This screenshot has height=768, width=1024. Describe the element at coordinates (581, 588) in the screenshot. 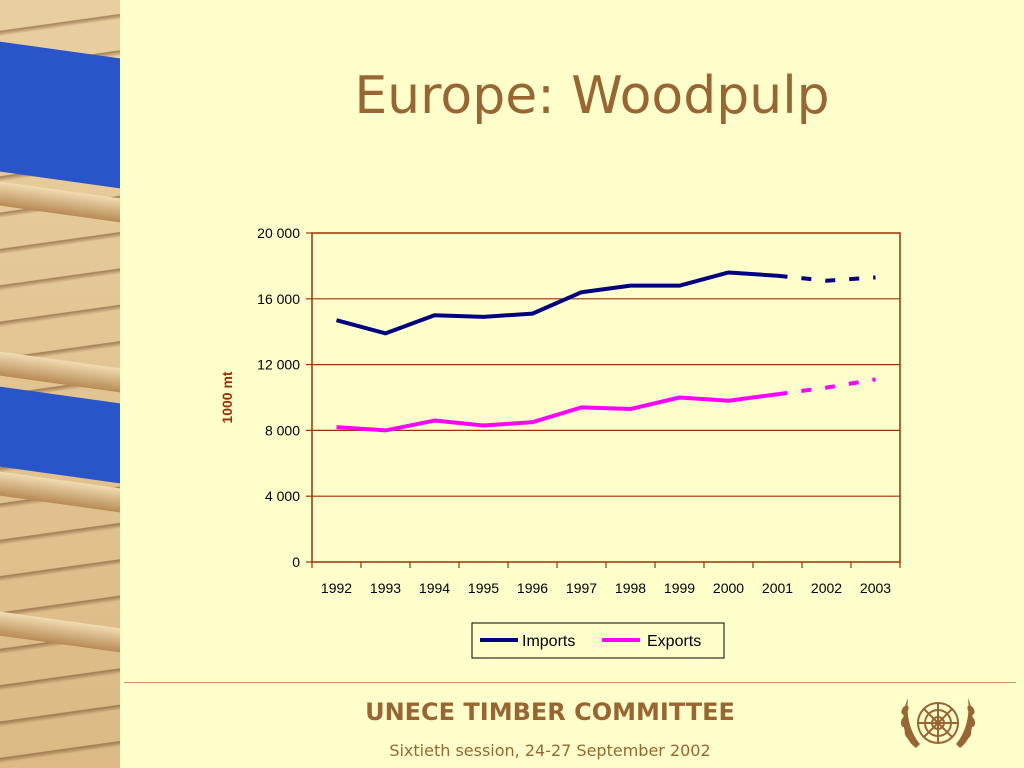

I see `x-tick-label: 1997` at that location.